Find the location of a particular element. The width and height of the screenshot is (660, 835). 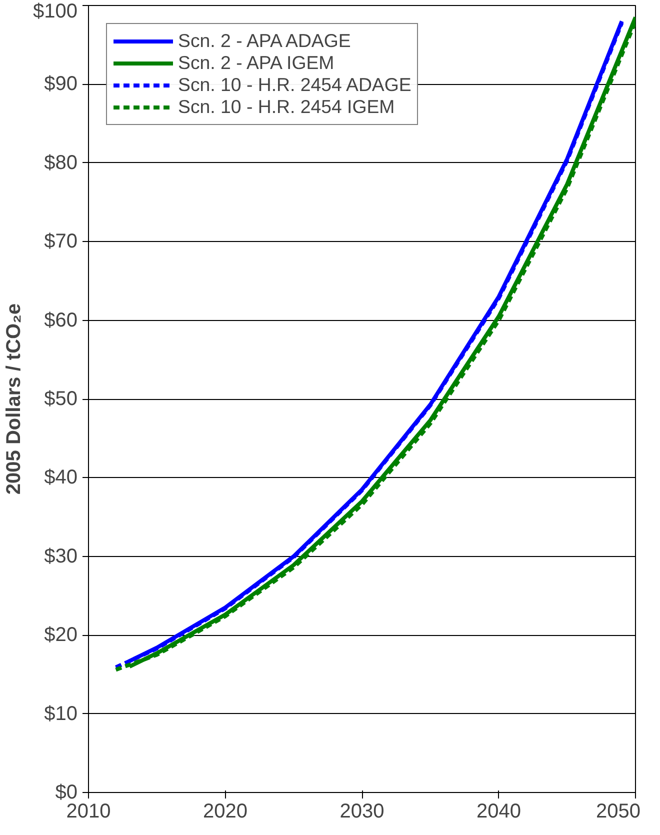

x-tick-label: 2040 is located at coordinates (499, 811).